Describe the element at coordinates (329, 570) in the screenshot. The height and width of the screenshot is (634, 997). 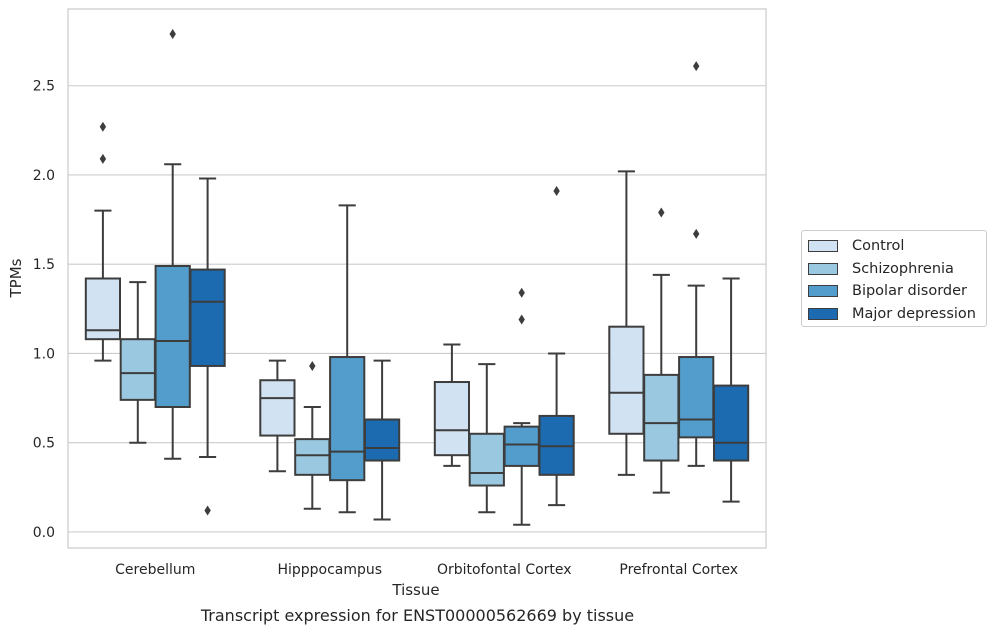
I see `x-tick-label-1: Hipppocampus` at that location.